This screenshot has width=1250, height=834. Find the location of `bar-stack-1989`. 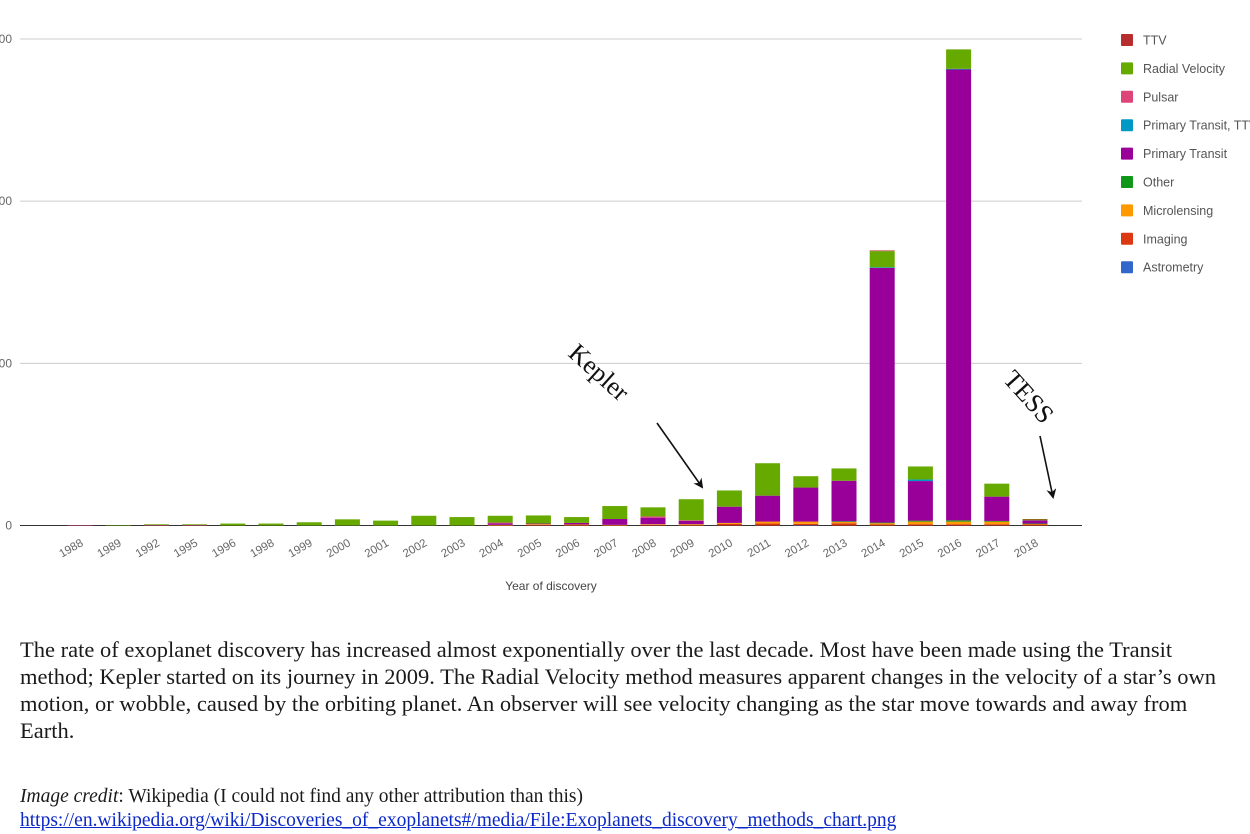

bar-stack-1989 is located at coordinates (118, 525).